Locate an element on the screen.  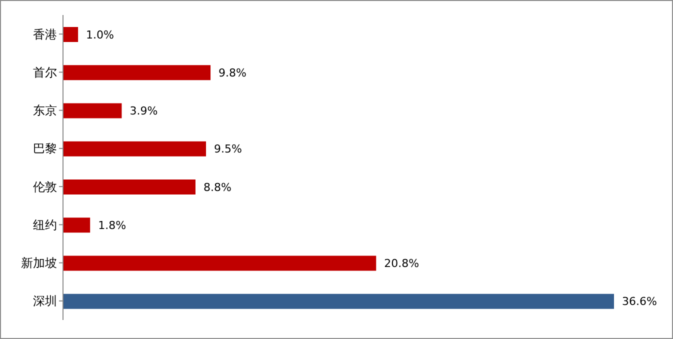
data-label: 9.5% is located at coordinates (228, 149).